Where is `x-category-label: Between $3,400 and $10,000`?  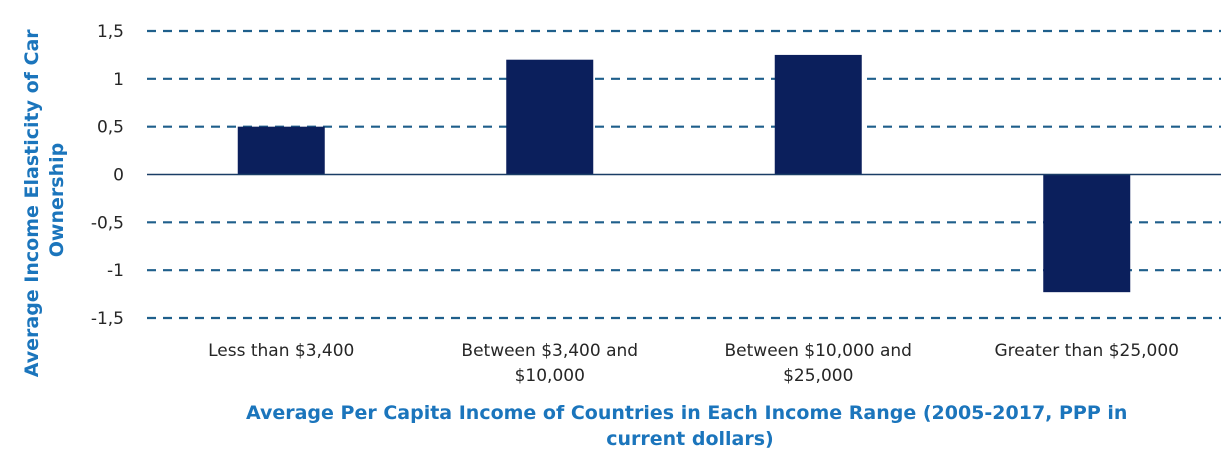
x-category-label: Between $3,400 and $10,000 is located at coordinates (549, 363).